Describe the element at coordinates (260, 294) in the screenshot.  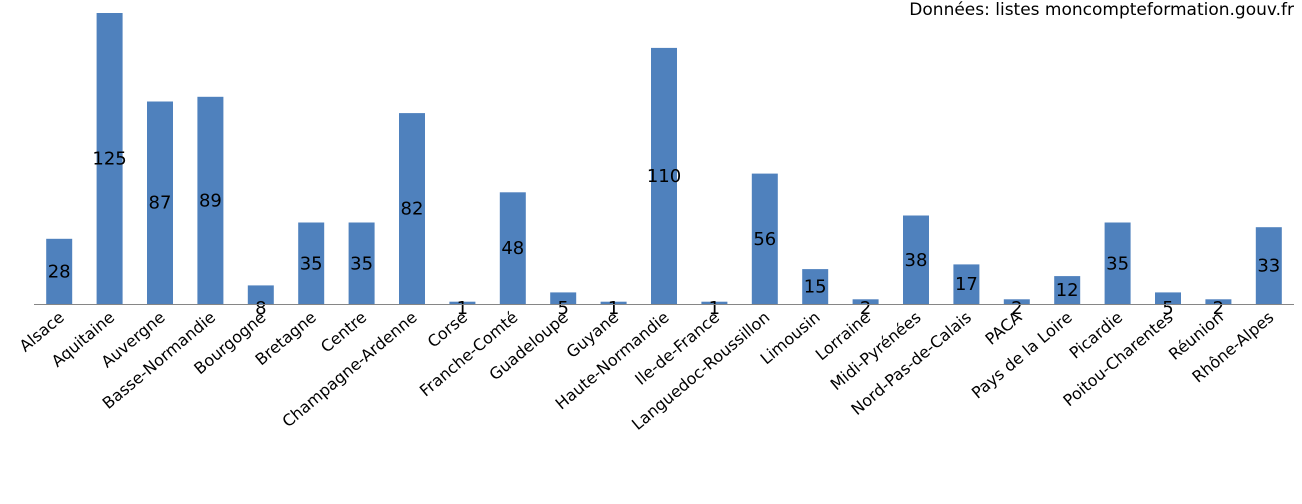
I see `bar-bourgogne` at that location.